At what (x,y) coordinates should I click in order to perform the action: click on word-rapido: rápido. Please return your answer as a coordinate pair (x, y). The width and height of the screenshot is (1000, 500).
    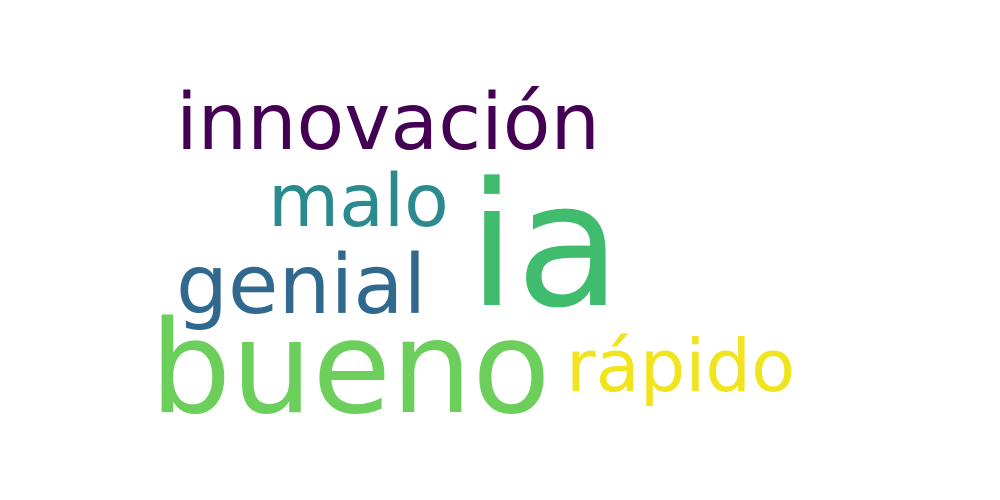
    Looking at the image, I should click on (681, 366).